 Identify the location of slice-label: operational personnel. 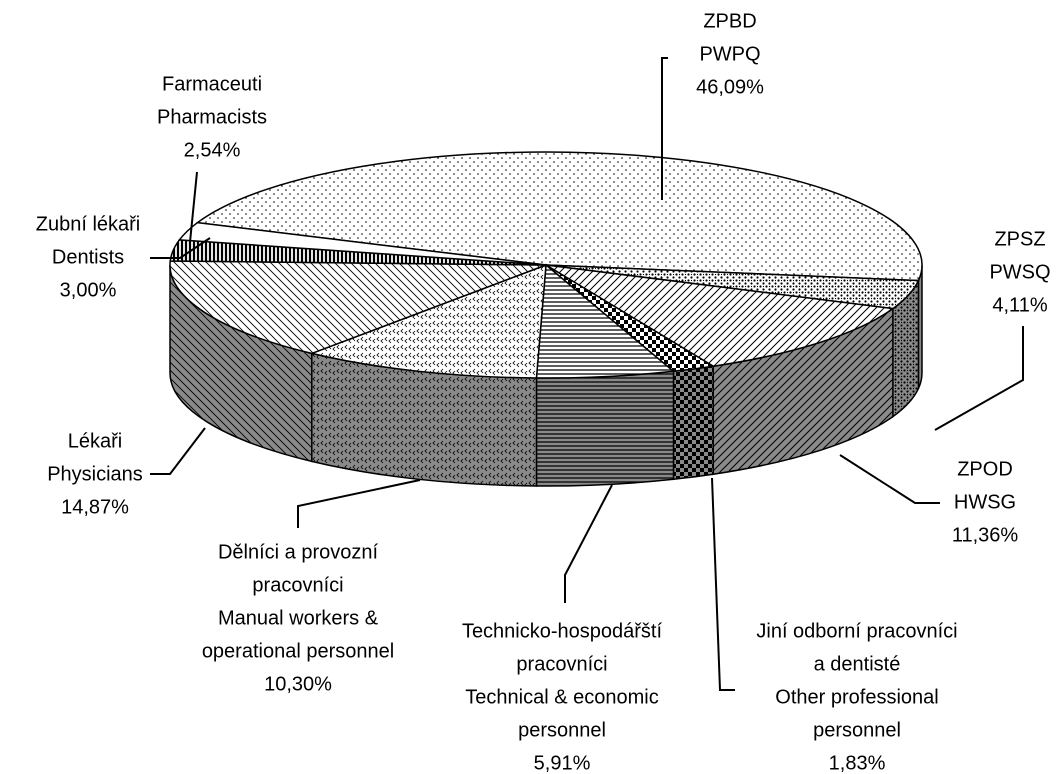
(298, 651).